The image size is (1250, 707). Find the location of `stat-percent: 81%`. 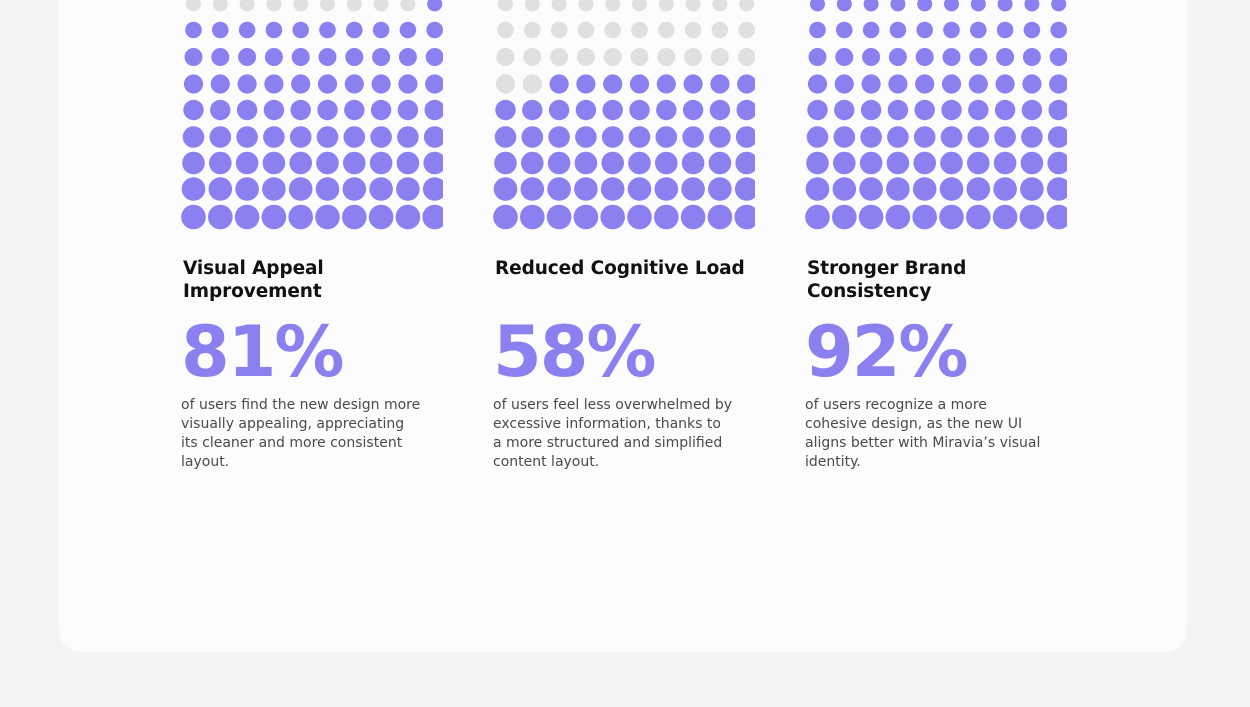

stat-percent: 81% is located at coordinates (263, 352).